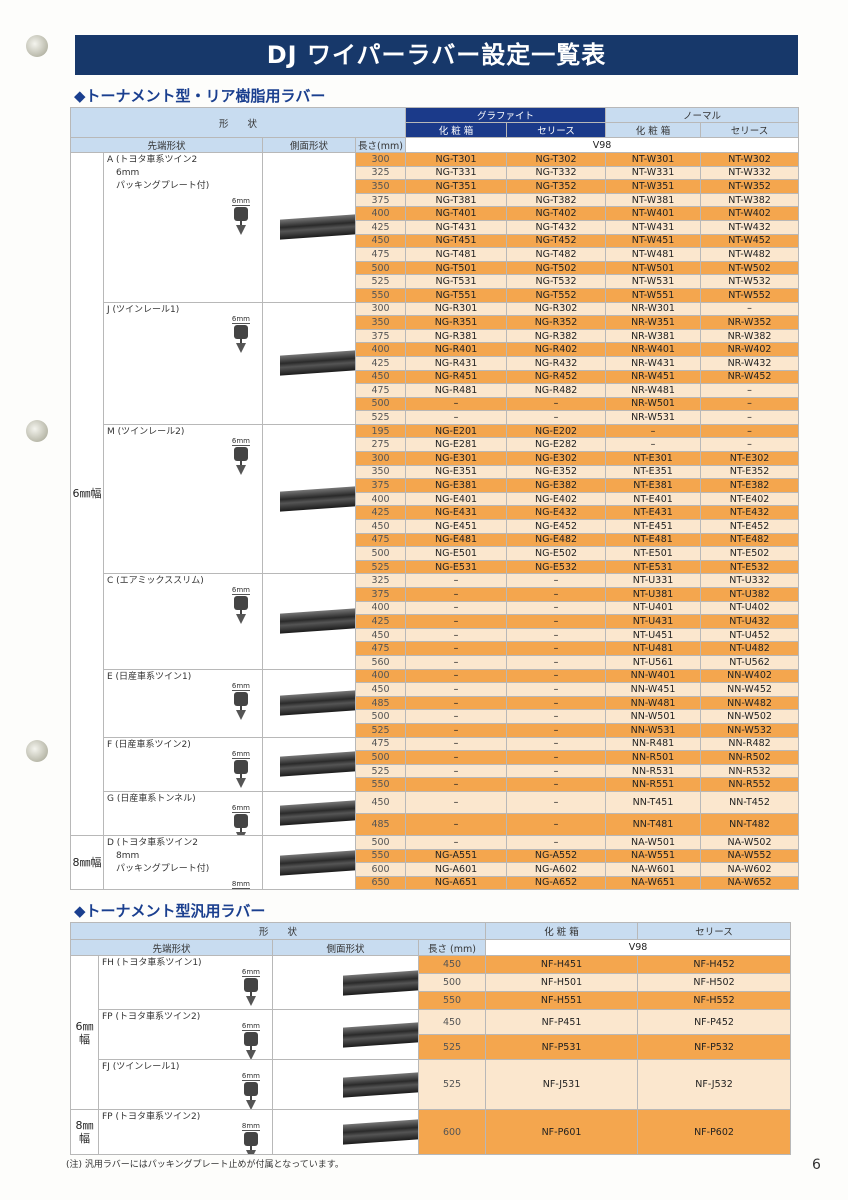  I want to click on length-cell: 500, so click(380, 757).